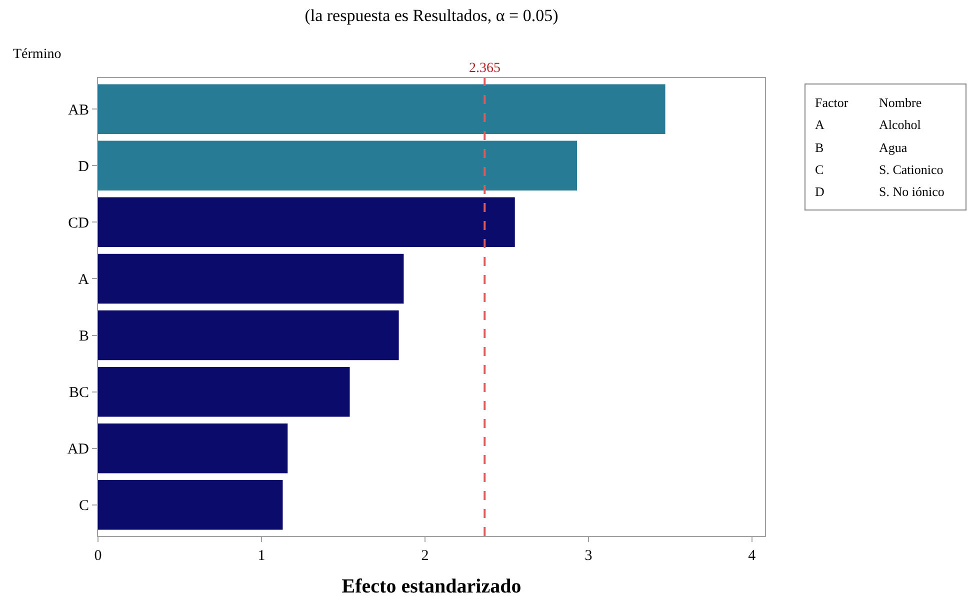 The height and width of the screenshot is (613, 968). Describe the element at coordinates (83, 506) in the screenshot. I see `y-tick-label: C` at that location.